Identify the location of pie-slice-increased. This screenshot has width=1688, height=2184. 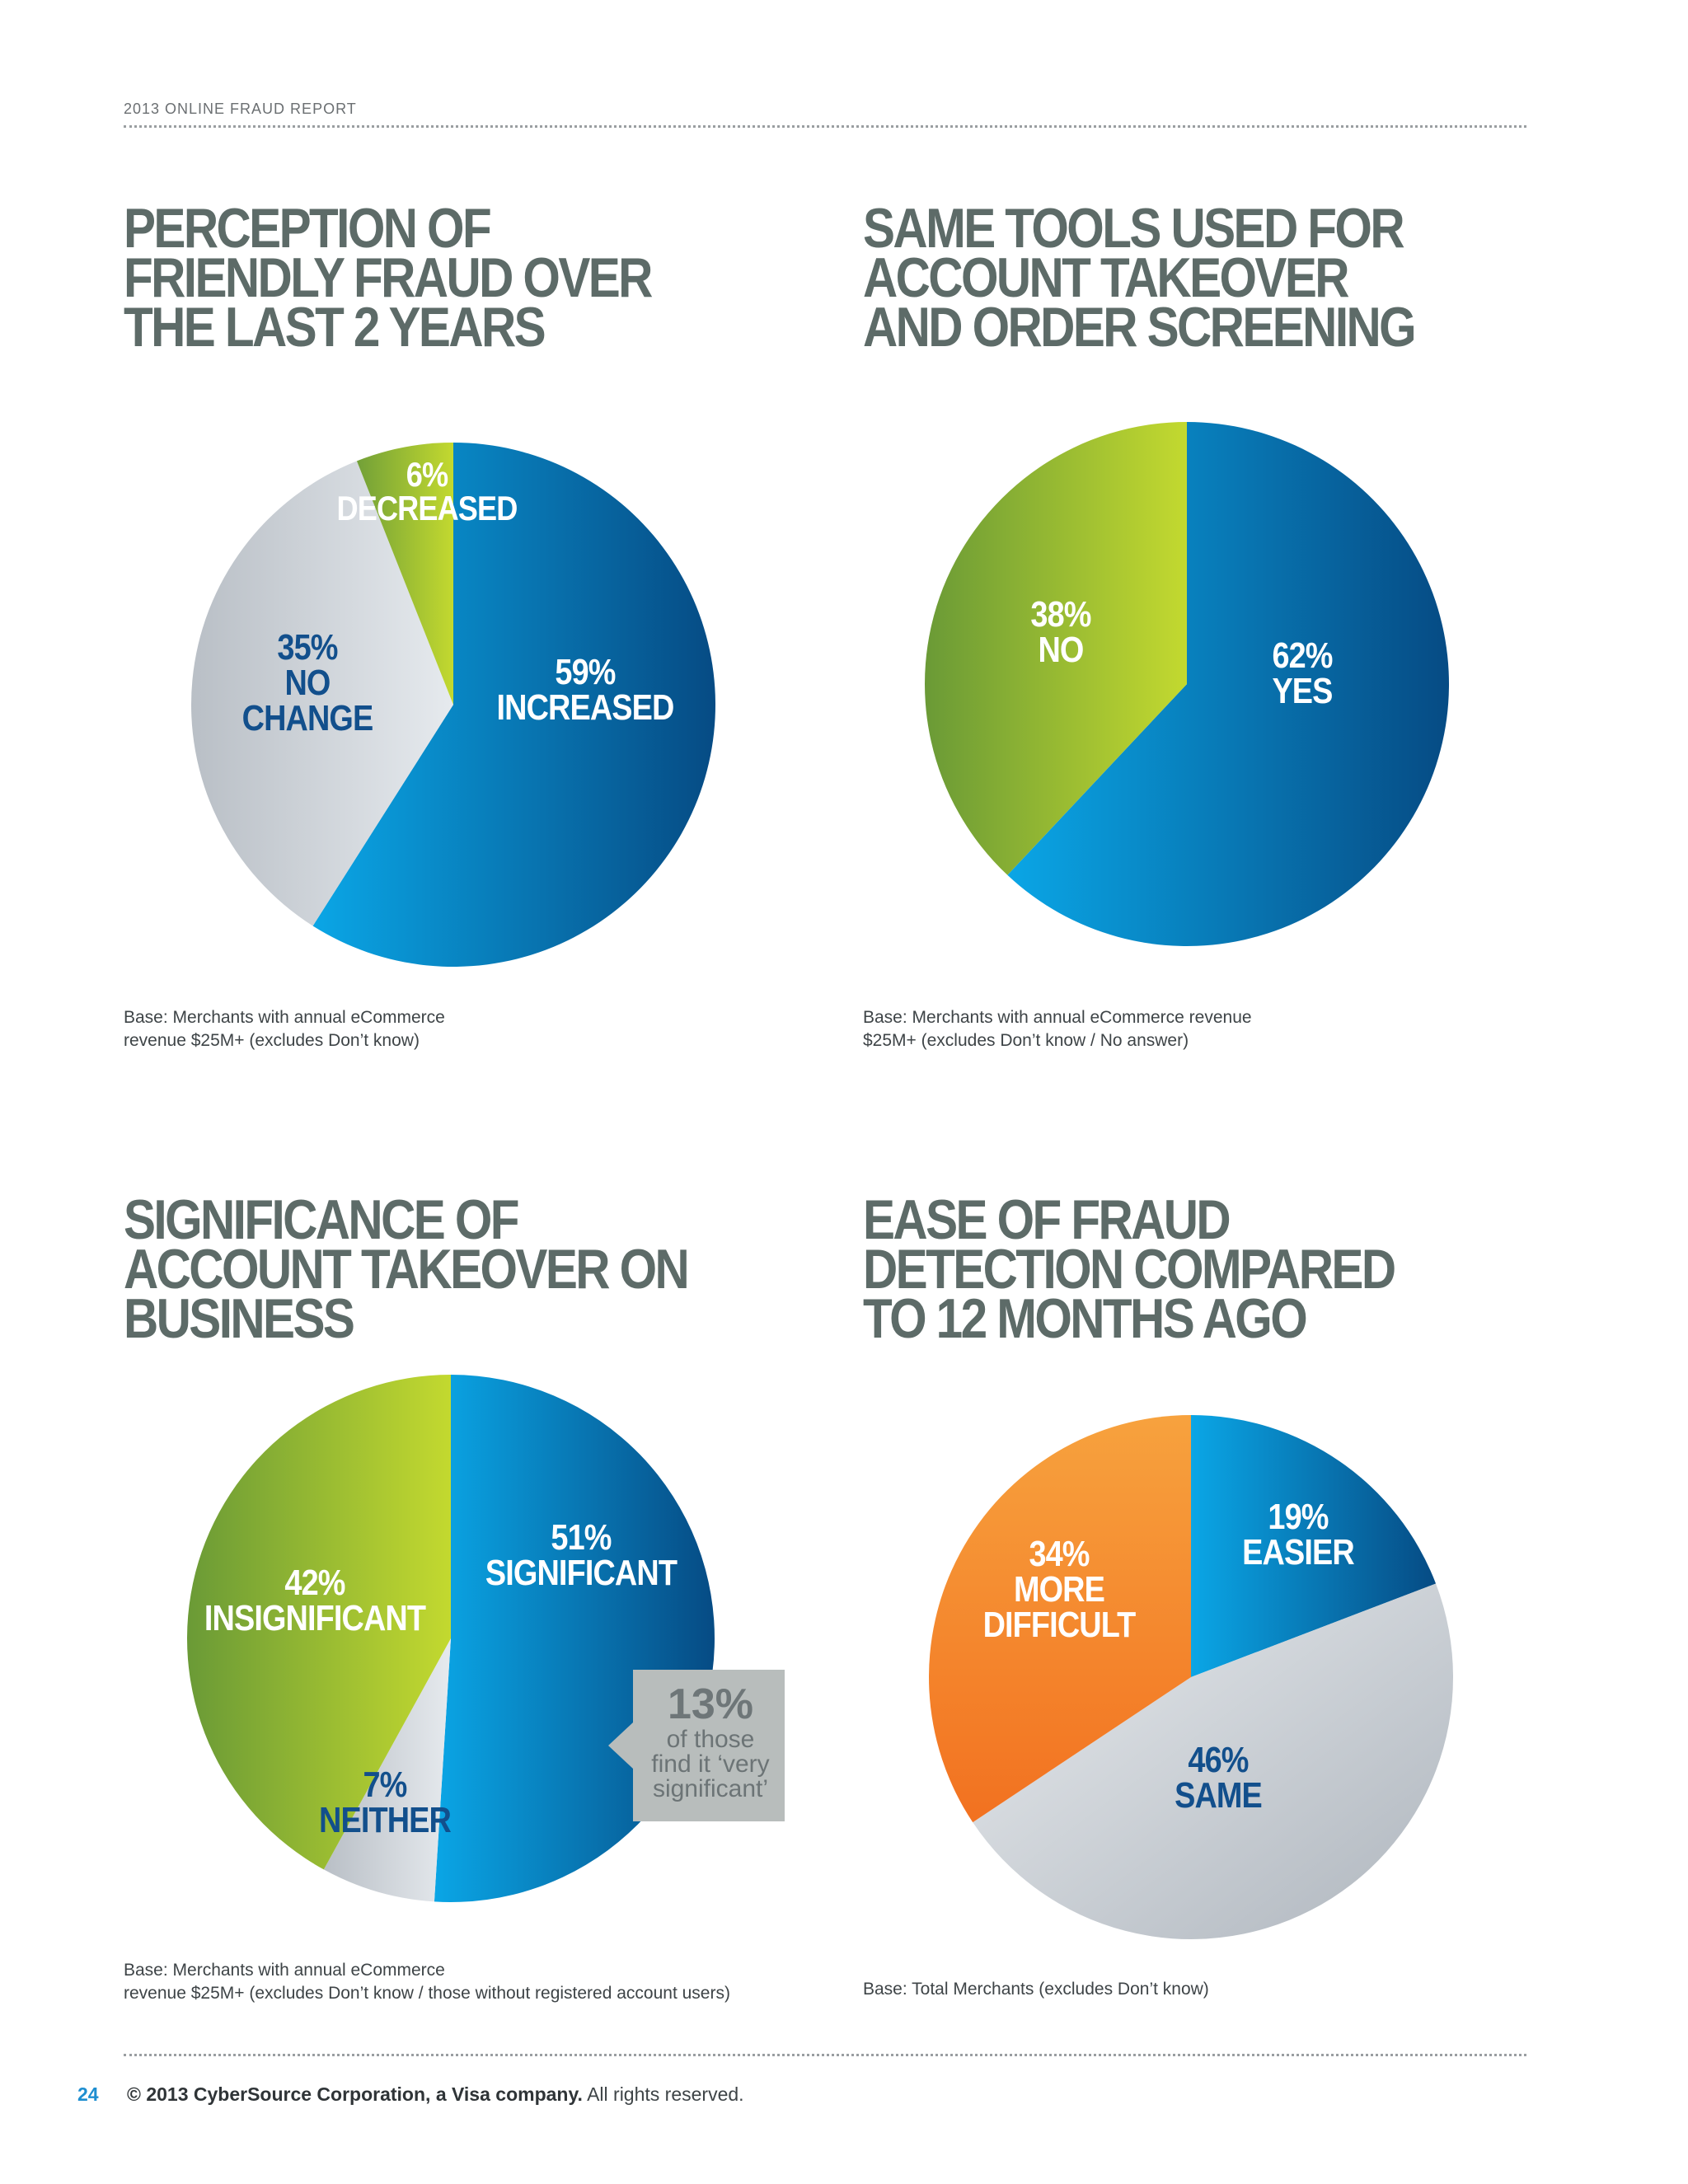
(513, 705).